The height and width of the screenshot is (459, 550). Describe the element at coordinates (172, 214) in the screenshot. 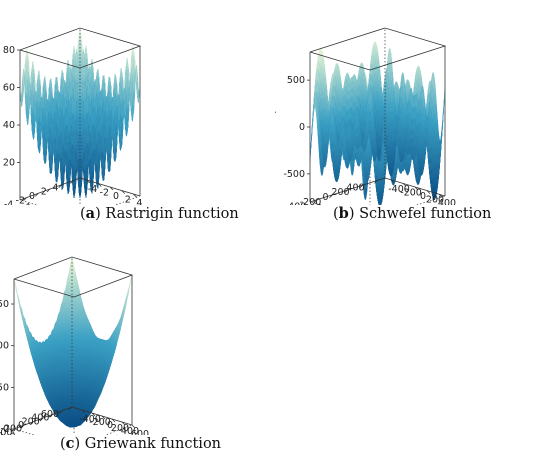

I see `caption-text: Rastrigin function` at that location.